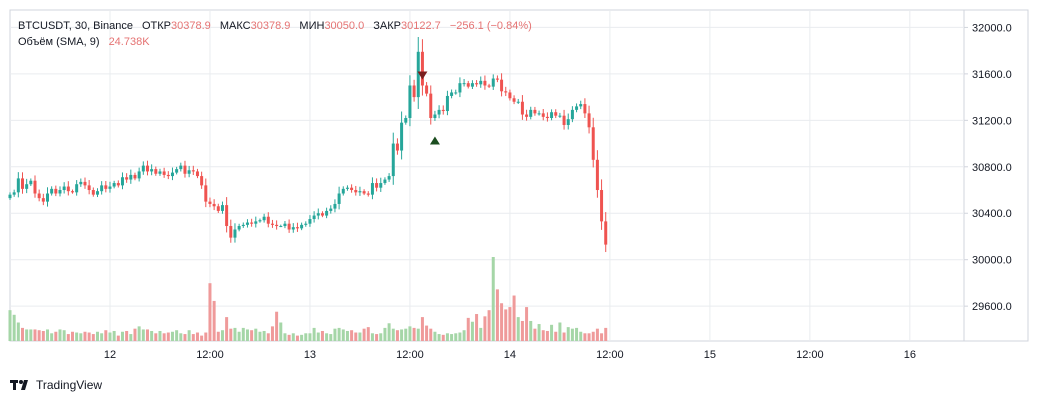  I want to click on high-label: МАКС, so click(235, 26).